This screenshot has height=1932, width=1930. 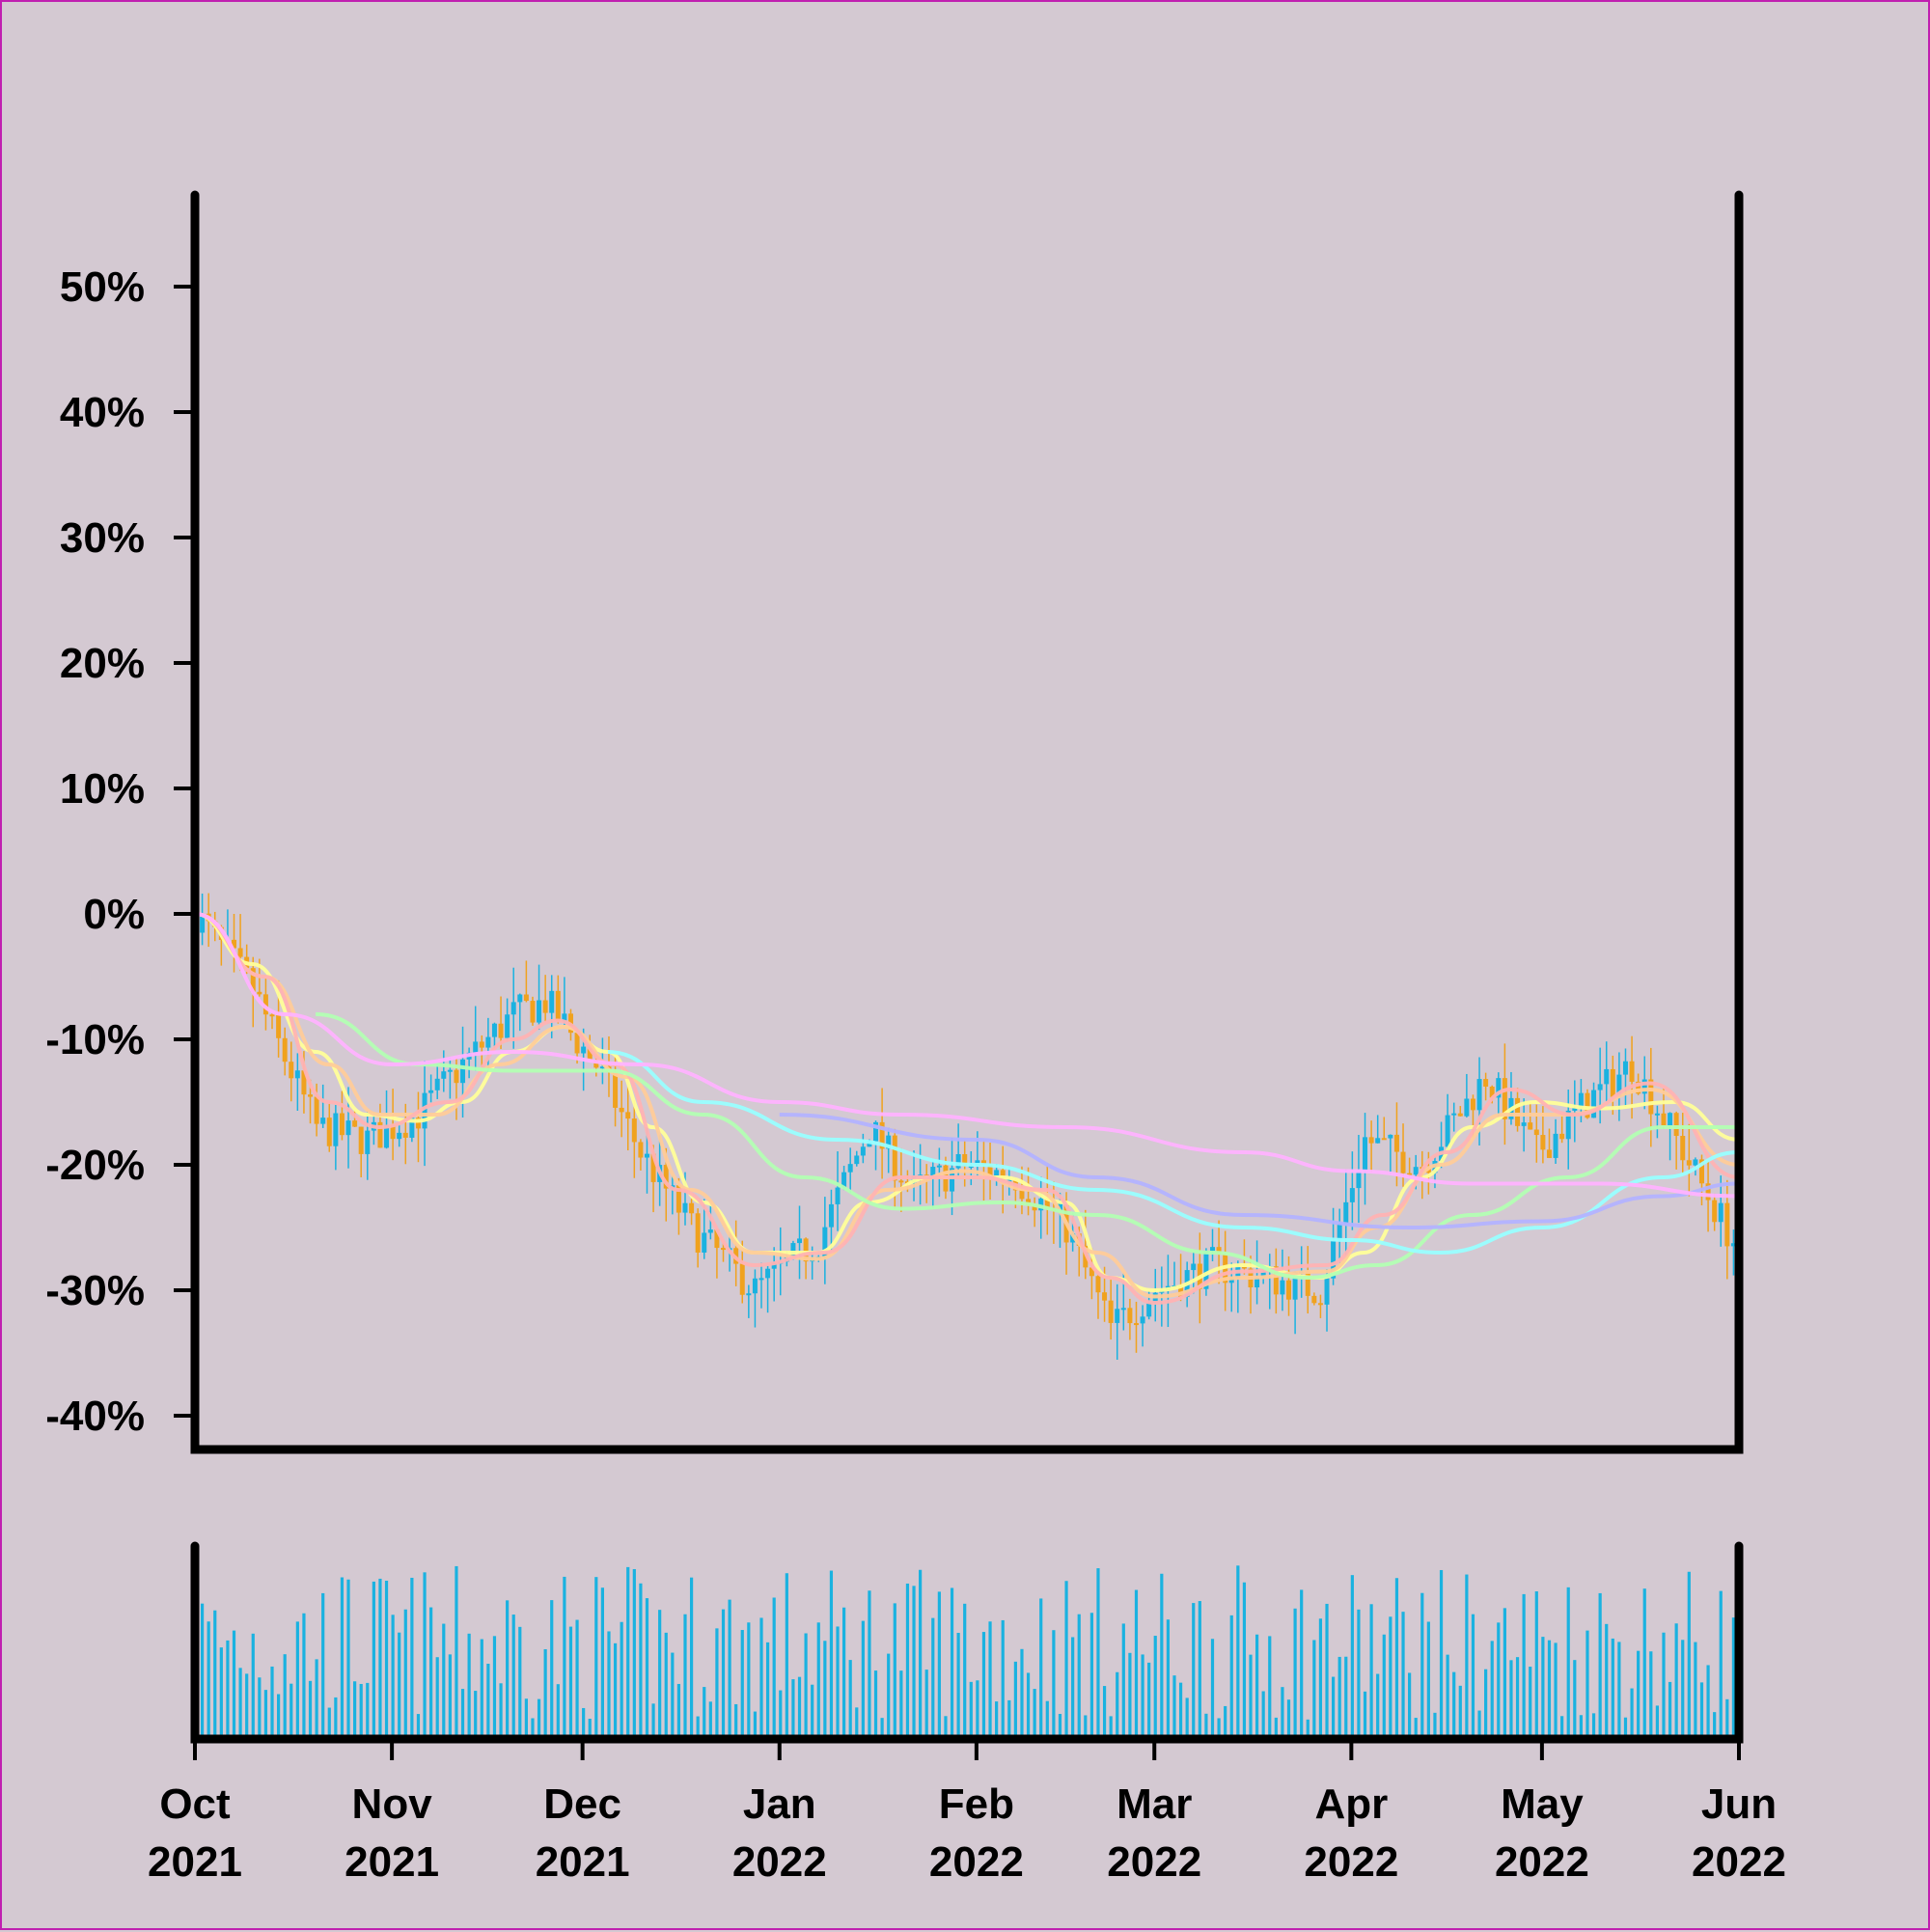 I want to click on x-tick-year: 2022, so click(x=1542, y=1862).